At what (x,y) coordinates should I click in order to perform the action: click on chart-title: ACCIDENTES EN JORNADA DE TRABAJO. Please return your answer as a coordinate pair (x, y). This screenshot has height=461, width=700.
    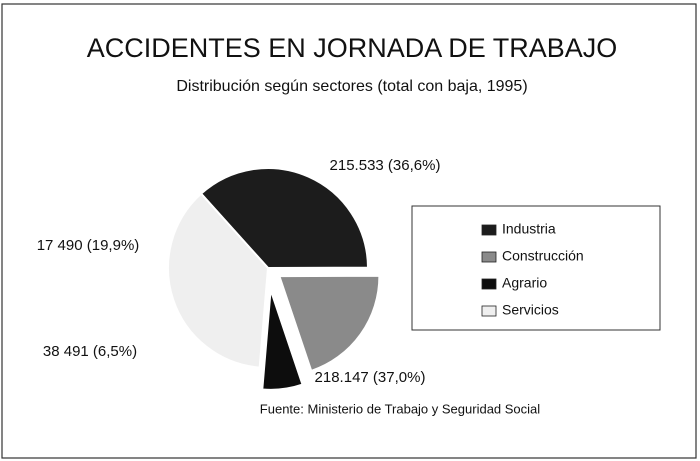
    Looking at the image, I should click on (352, 48).